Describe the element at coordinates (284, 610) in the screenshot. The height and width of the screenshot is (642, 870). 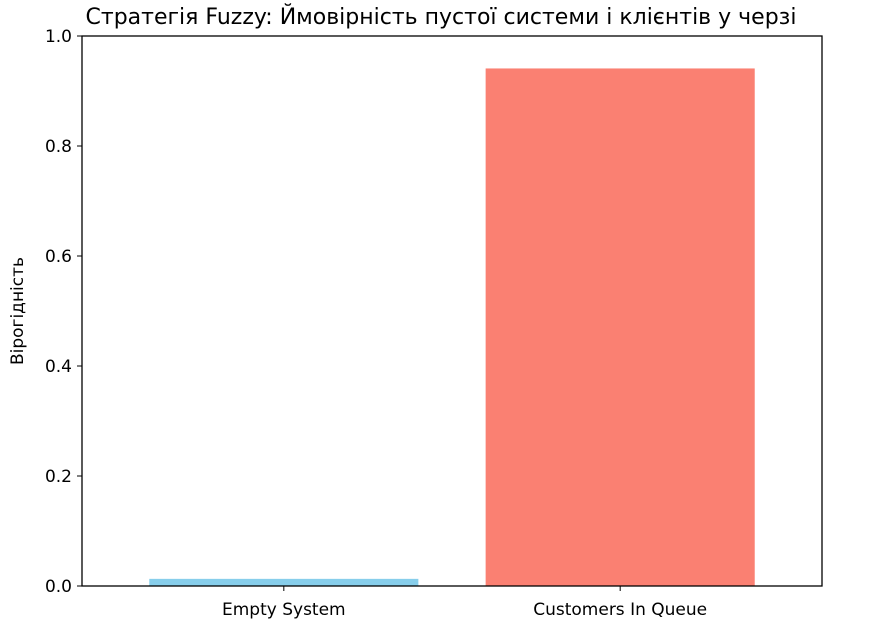
I see `x-tick-label: Empty System` at that location.